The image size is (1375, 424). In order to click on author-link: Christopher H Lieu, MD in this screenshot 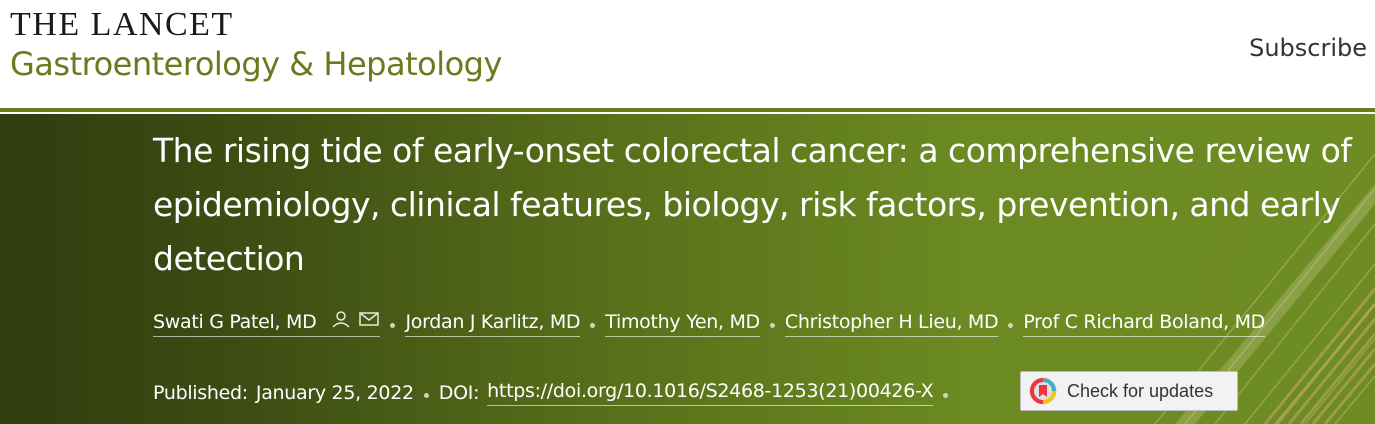, I will do `click(891, 324)`.